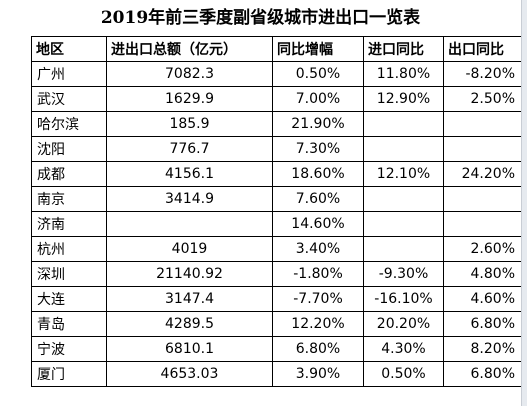 This screenshot has width=527, height=406. I want to click on cell-region: 青岛, so click(69, 324).